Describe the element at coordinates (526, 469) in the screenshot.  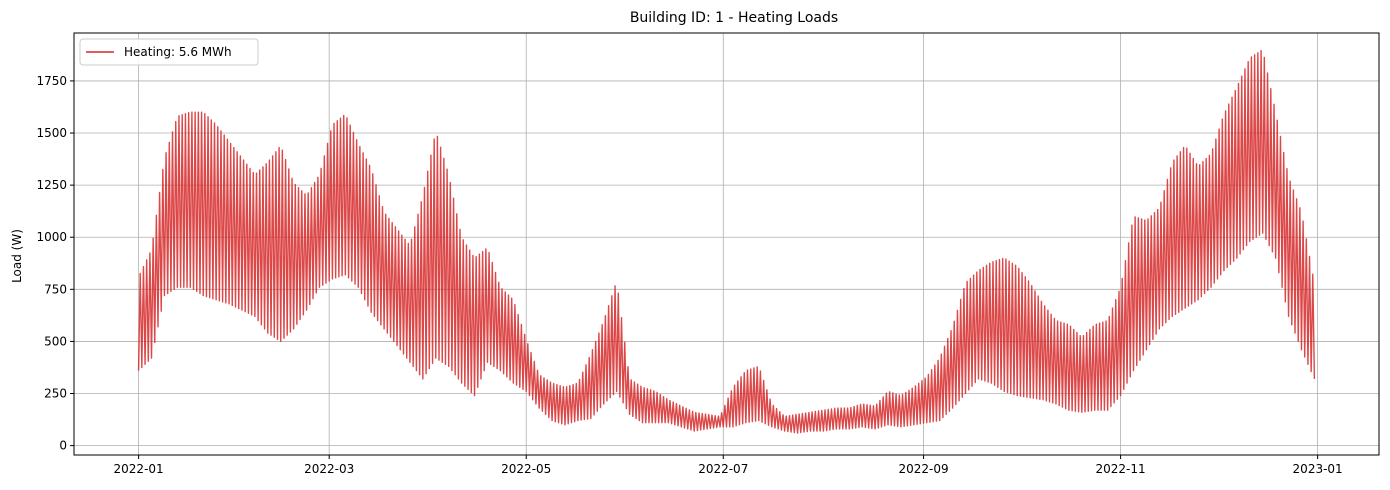
I see `x-tick-label: 2022-05` at that location.